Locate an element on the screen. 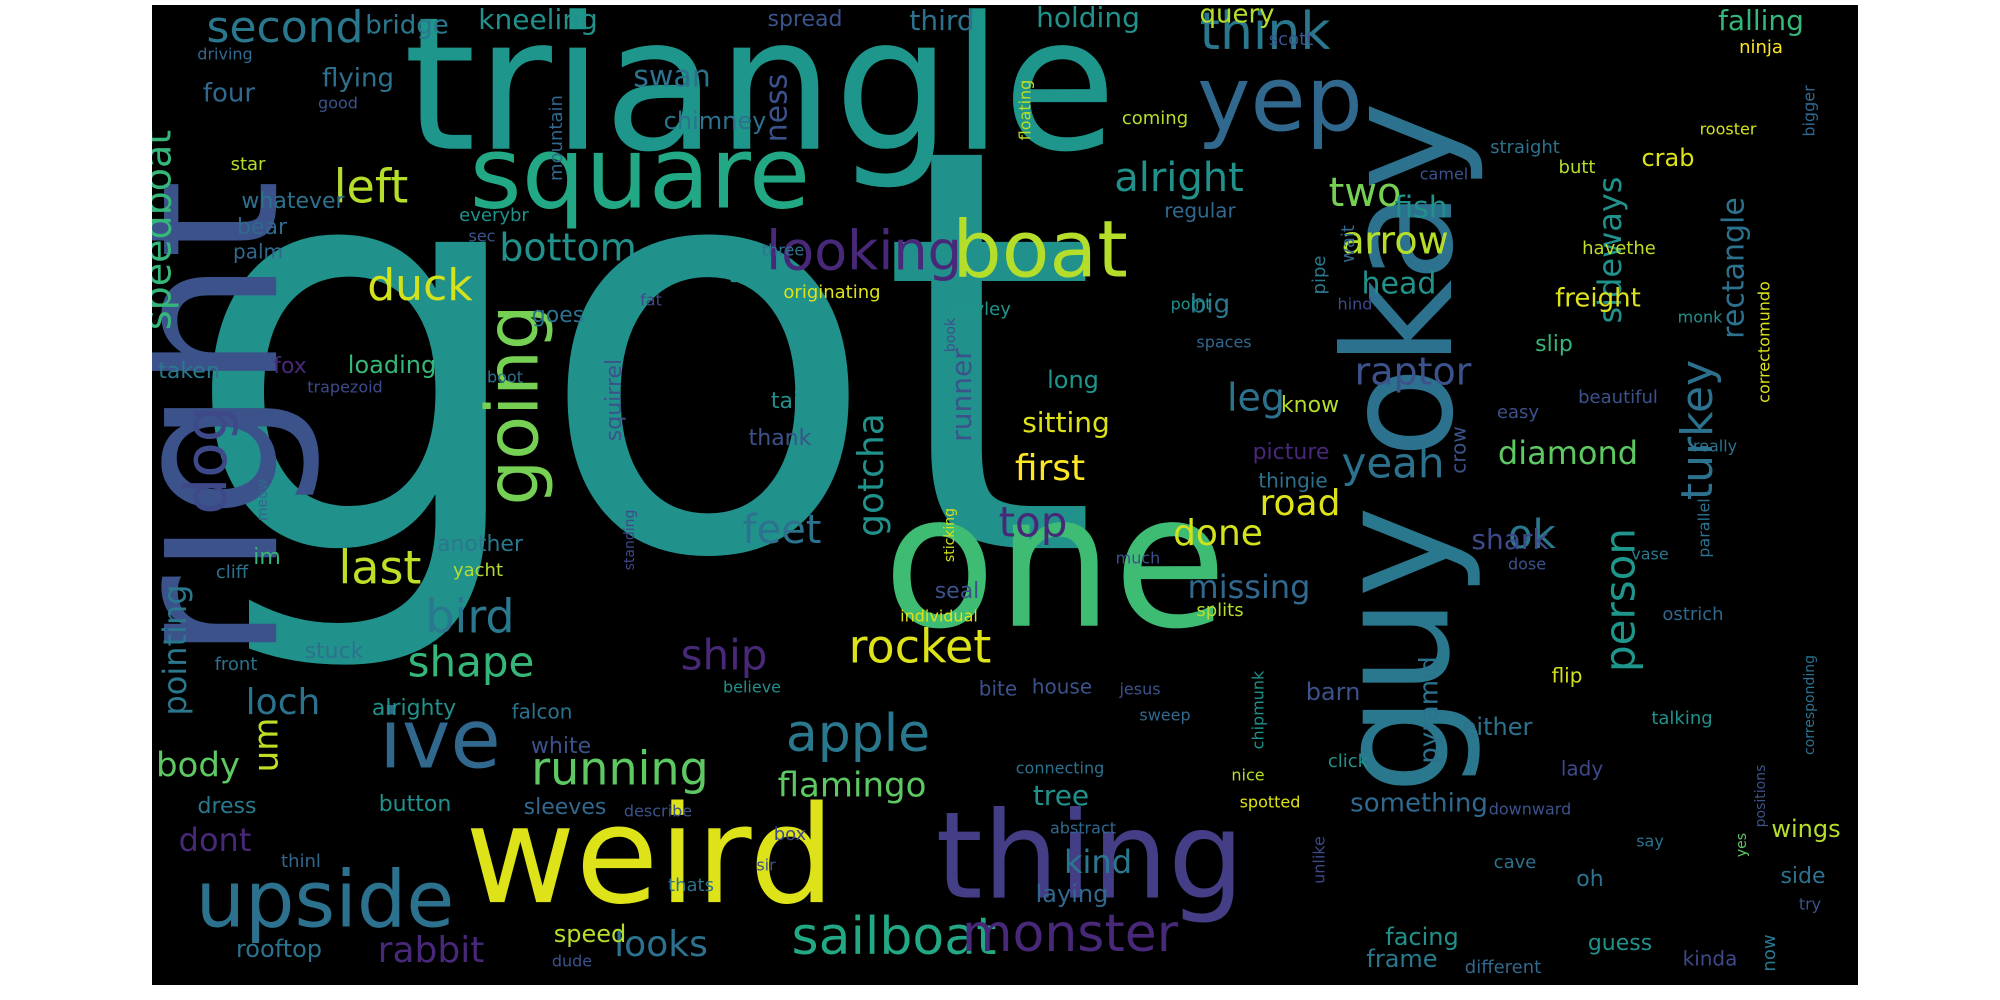 The image size is (2000, 1000). word-one: one is located at coordinates (1055, 562).